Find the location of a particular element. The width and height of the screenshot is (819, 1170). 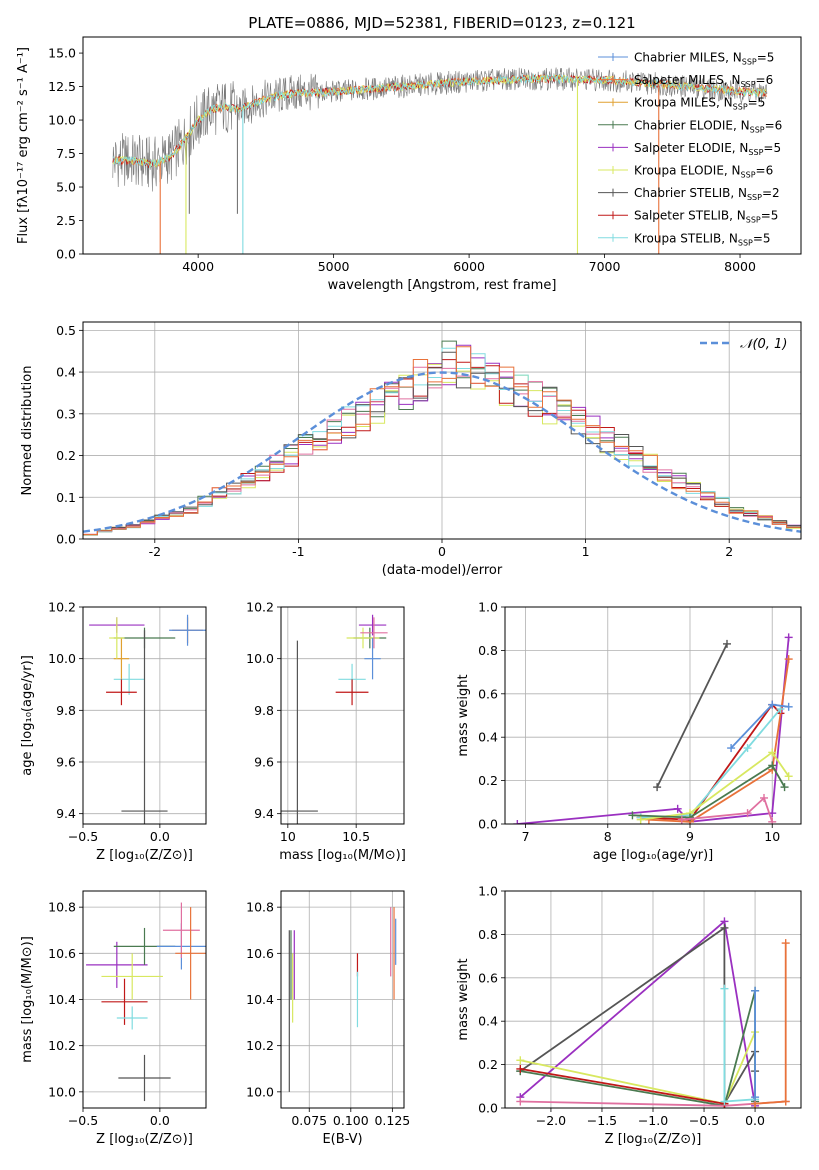

y-tick-label: 10.4 is located at coordinates (260, 999).